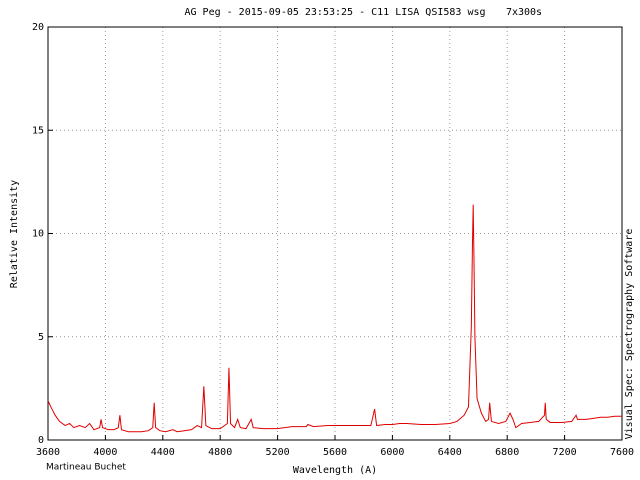 The image size is (640, 480). Describe the element at coordinates (392, 452) in the screenshot. I see `x-tick-label: 6000` at that location.